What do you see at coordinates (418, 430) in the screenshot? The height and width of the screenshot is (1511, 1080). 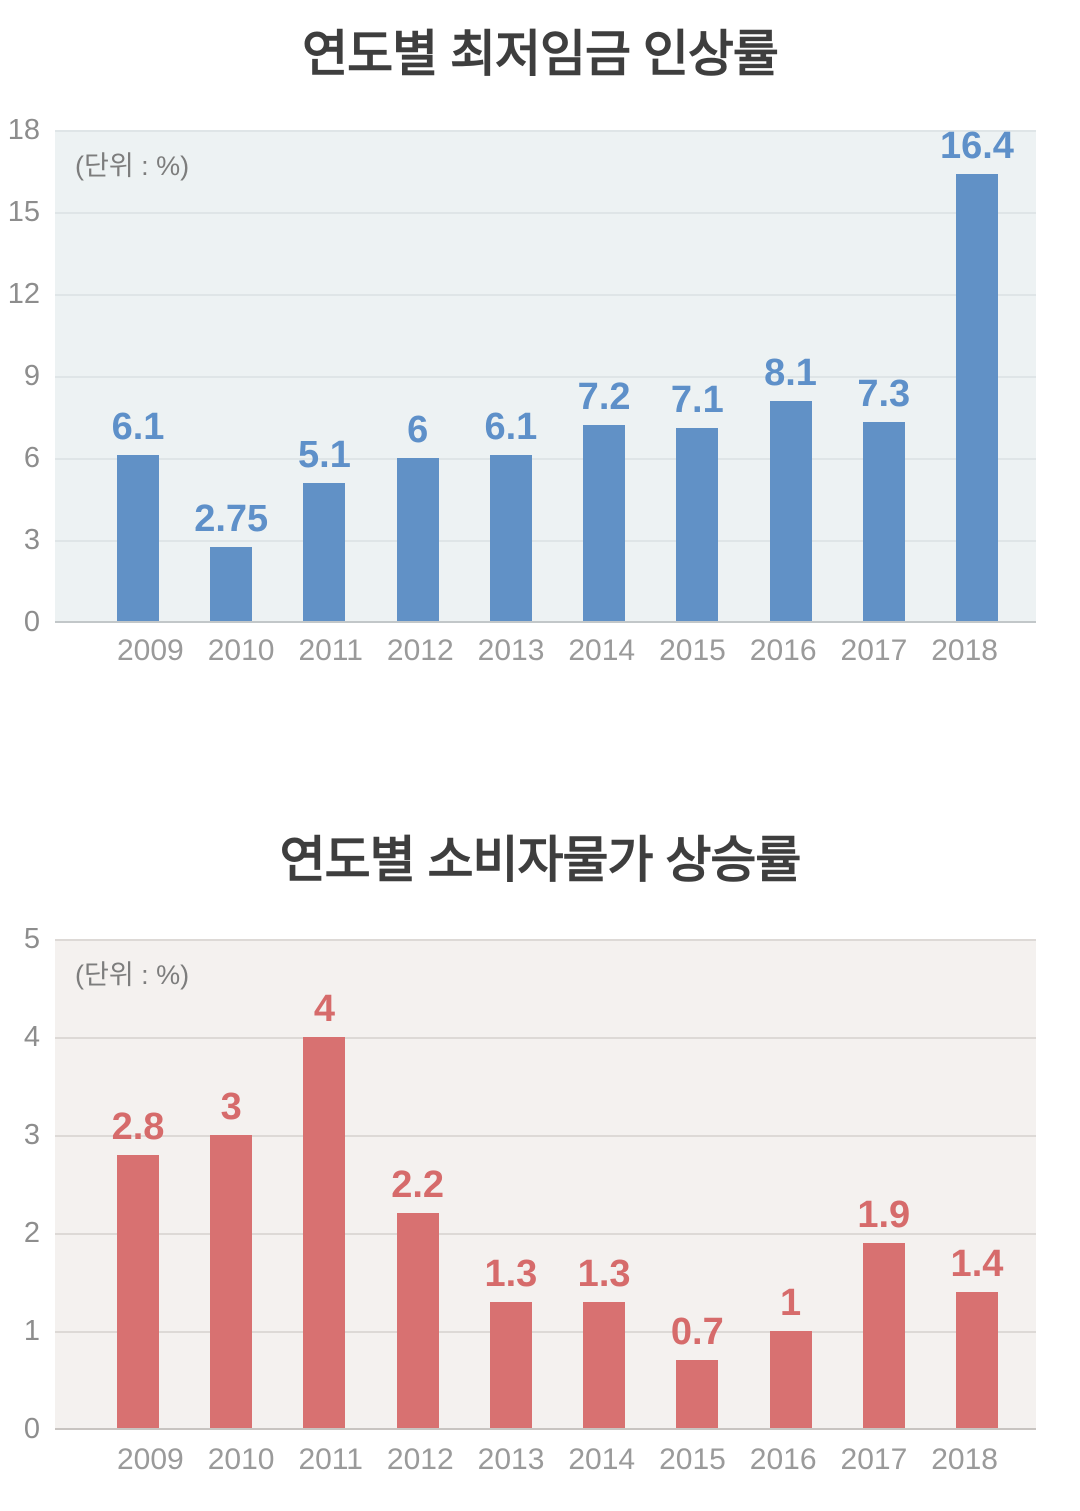 I see `bar-value-label: 6` at bounding box center [418, 430].